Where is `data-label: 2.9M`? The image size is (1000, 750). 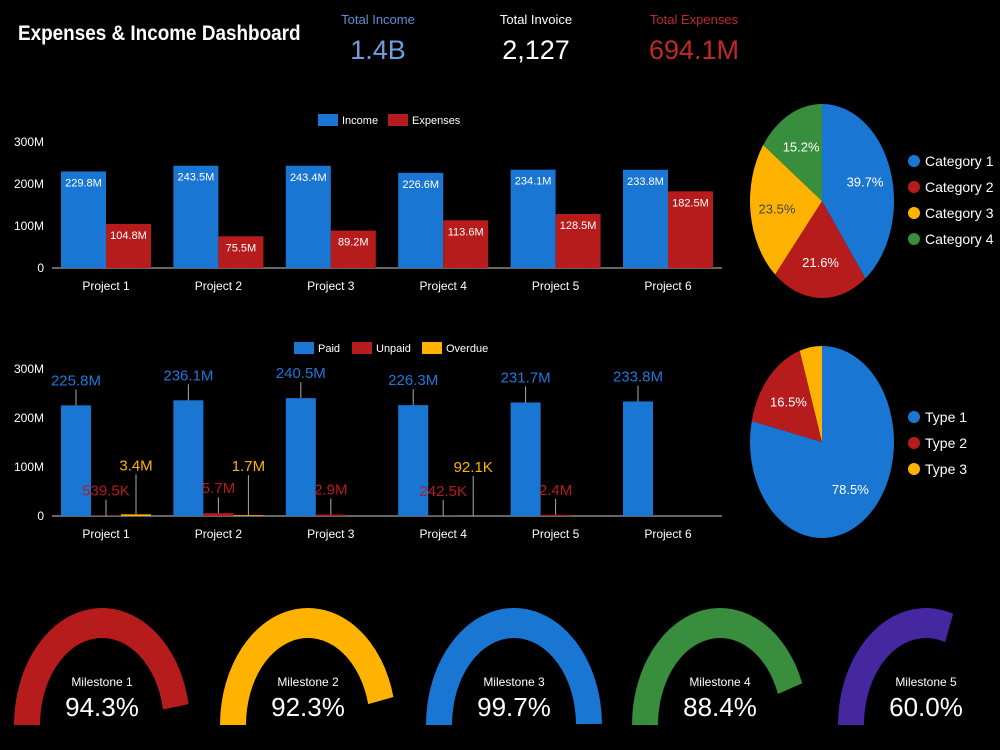
data-label: 2.9M is located at coordinates (330, 490).